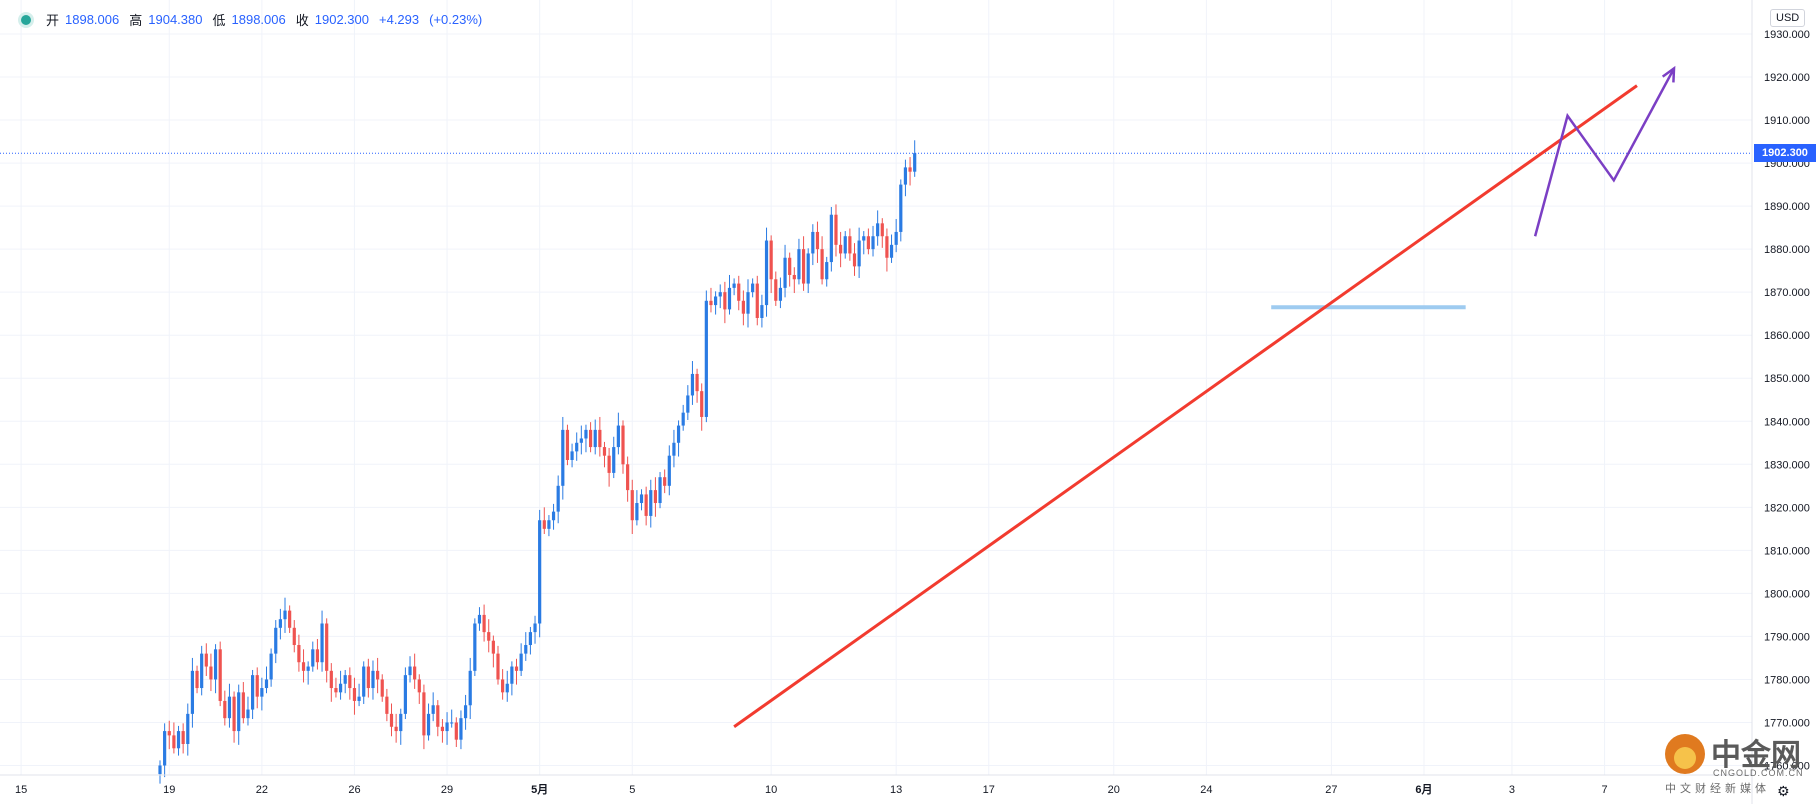 The height and width of the screenshot is (809, 1819). What do you see at coordinates (169, 790) in the screenshot?
I see `x-tick-label: 19` at bounding box center [169, 790].